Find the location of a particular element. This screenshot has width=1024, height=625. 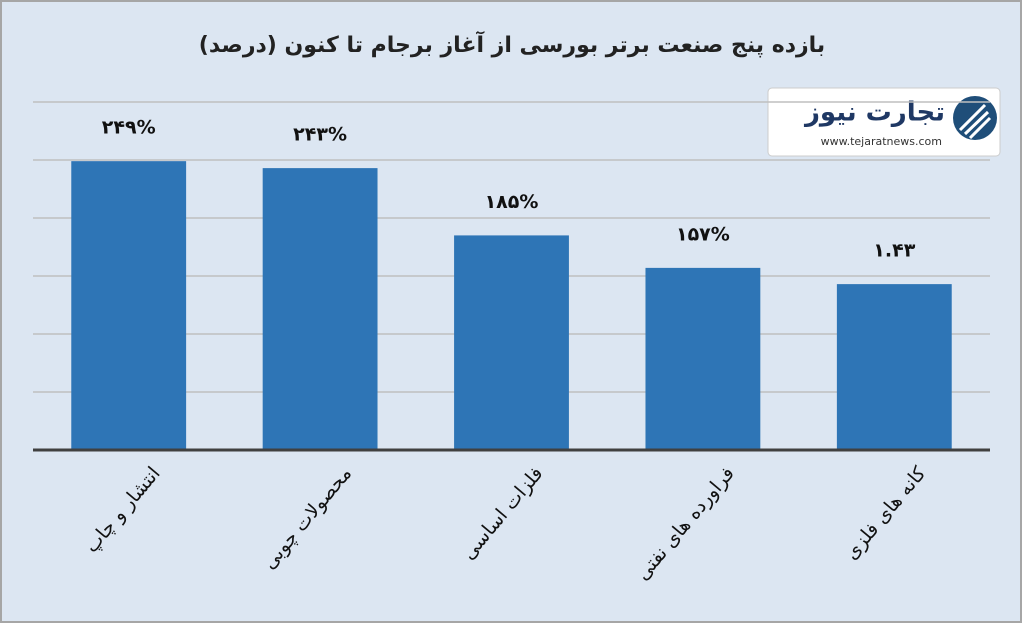

logo: تجارت نیوز www.tejaratnews.com is located at coordinates (884, 122).